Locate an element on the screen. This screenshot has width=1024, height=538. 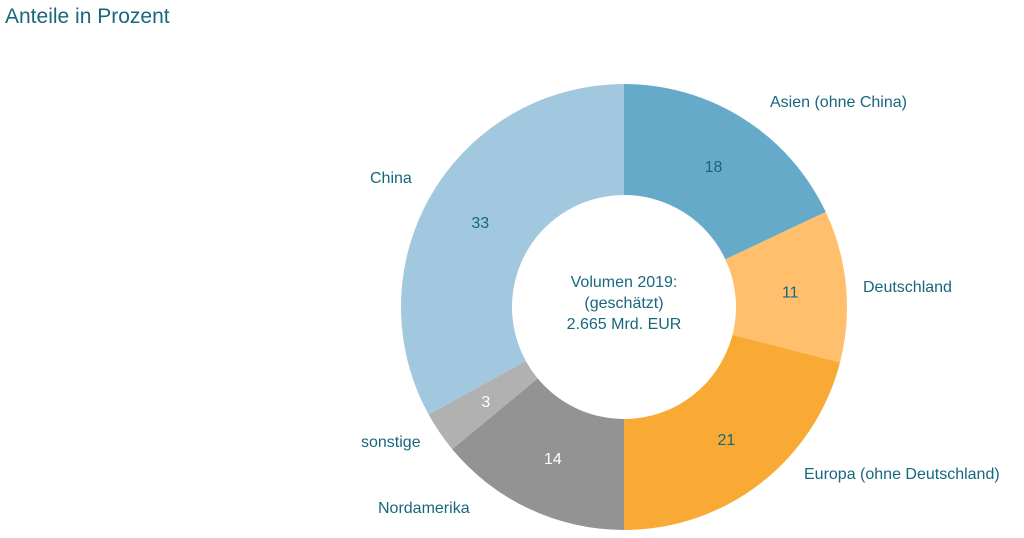
slice-value-label: 21 is located at coordinates (726, 440).